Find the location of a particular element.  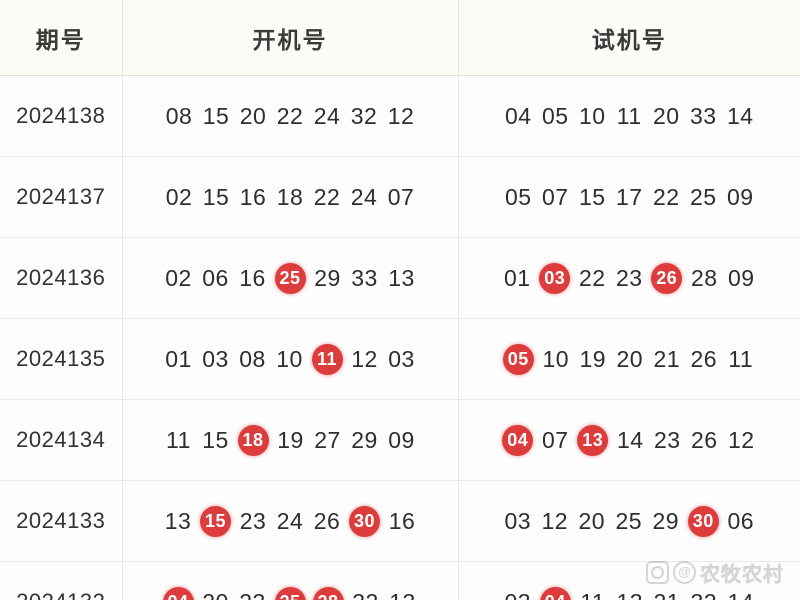

number-ball: 12 is located at coordinates (401, 115).